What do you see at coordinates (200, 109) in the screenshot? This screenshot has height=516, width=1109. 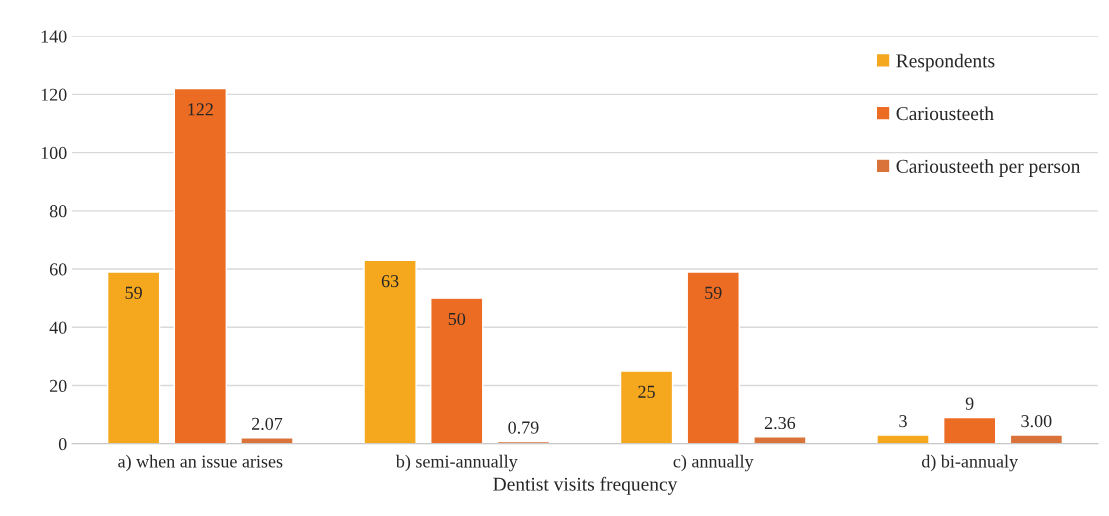 I see `data-label: 122` at bounding box center [200, 109].